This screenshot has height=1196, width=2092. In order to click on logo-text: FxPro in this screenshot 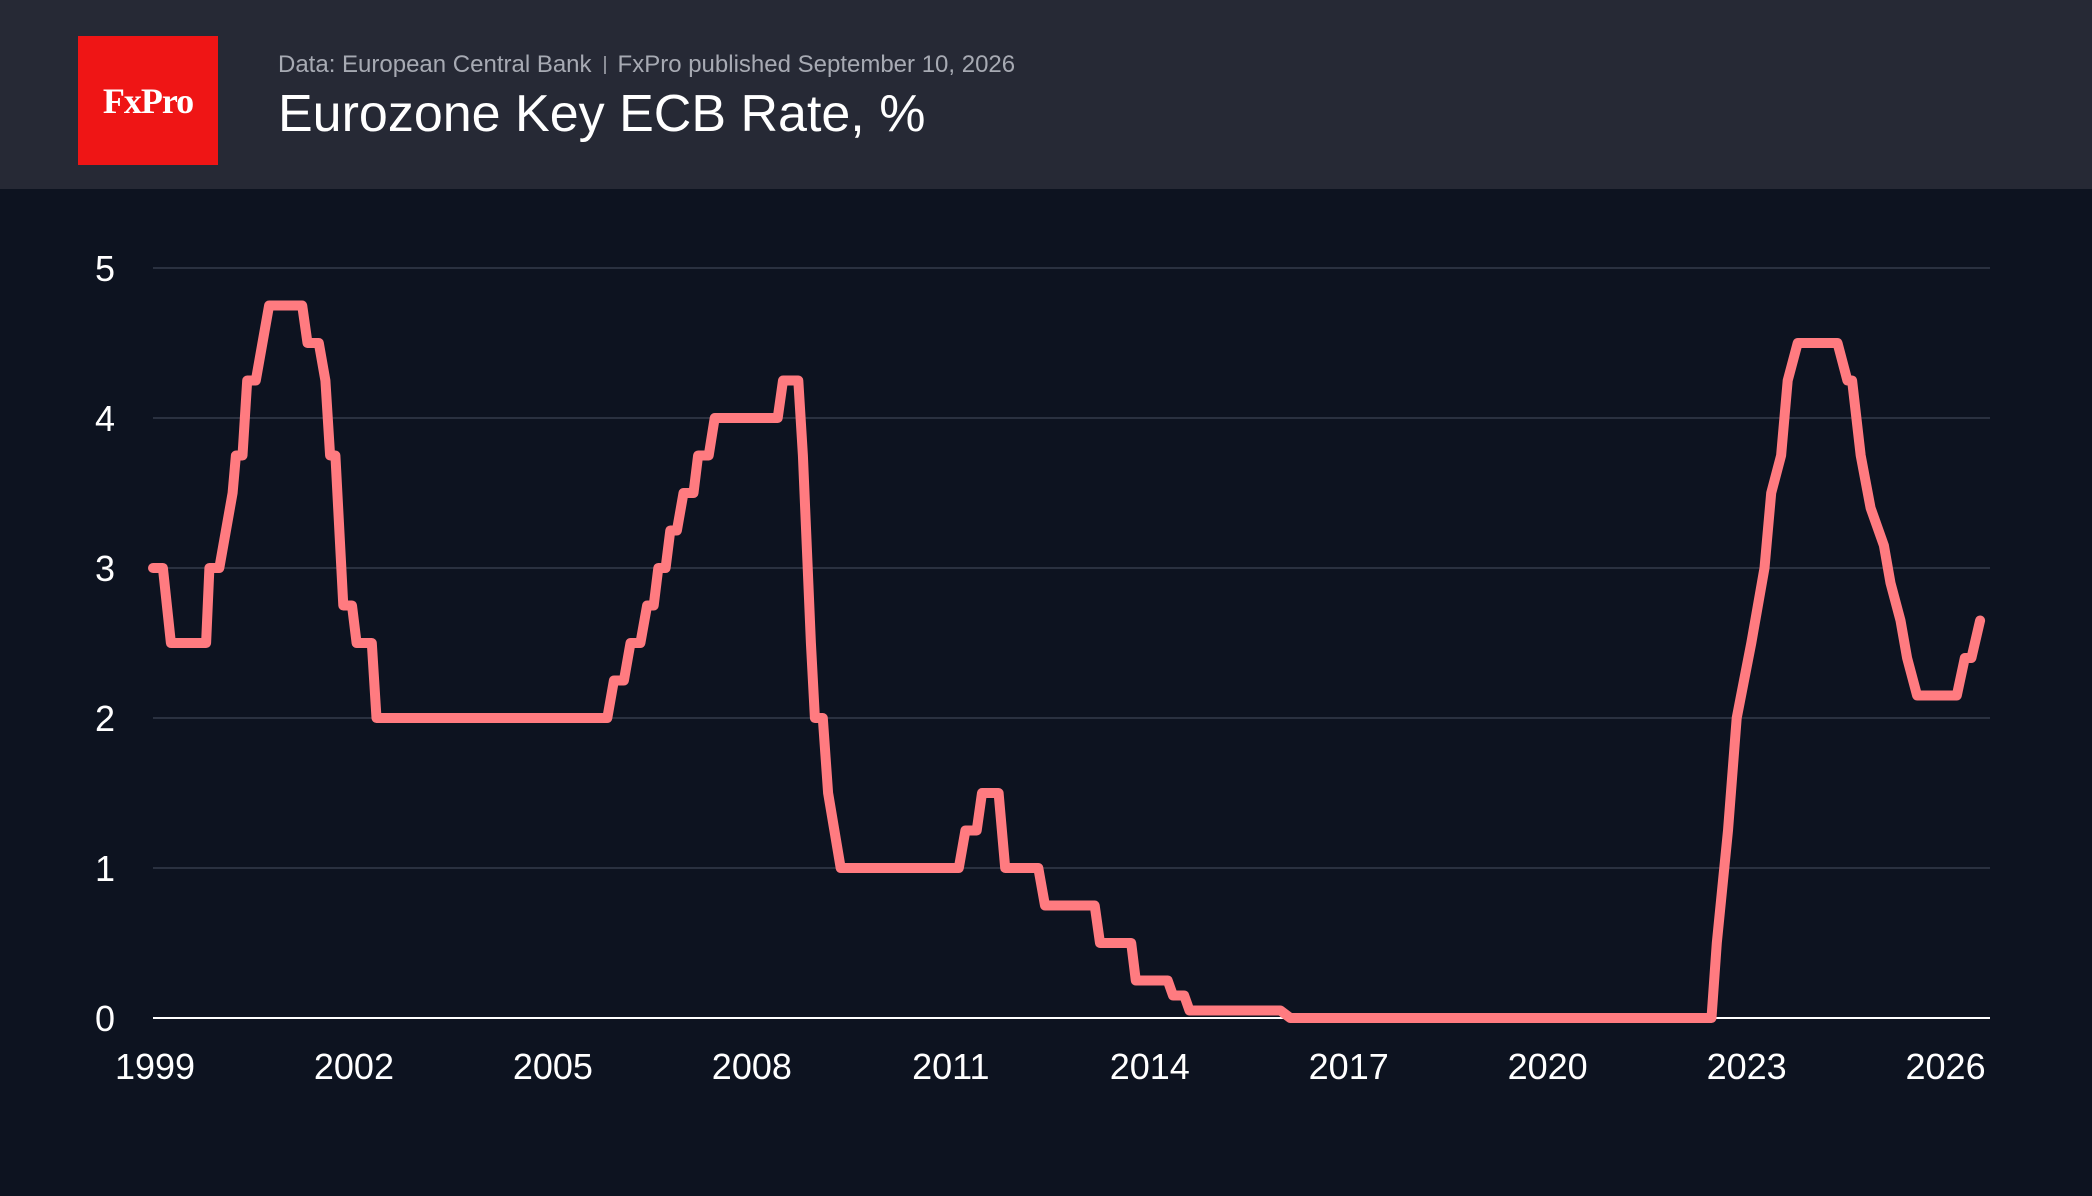, I will do `click(148, 100)`.